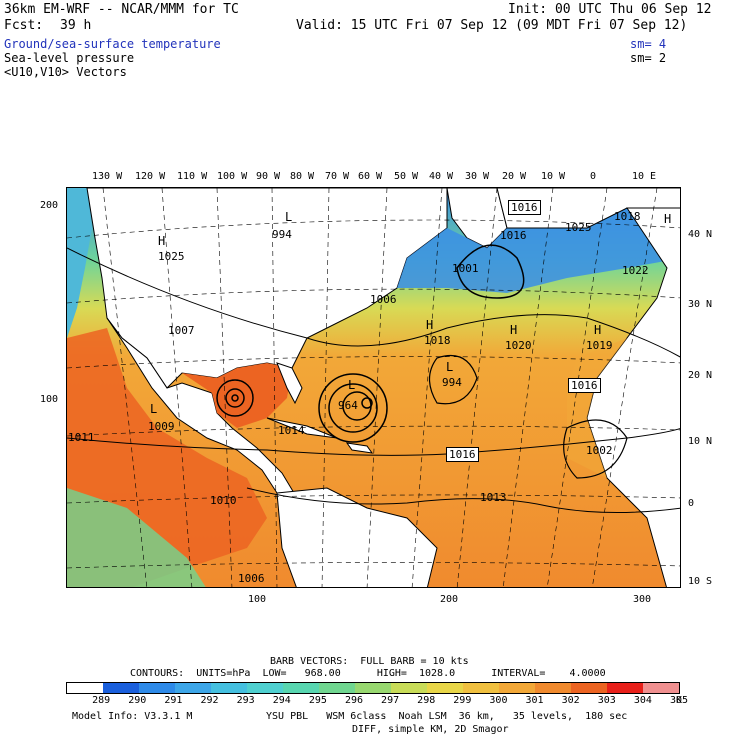  What do you see at coordinates (430, 729) in the screenshot?
I see `diffusion-info: DIFF, simple KM, 2D Smagor` at bounding box center [430, 729].